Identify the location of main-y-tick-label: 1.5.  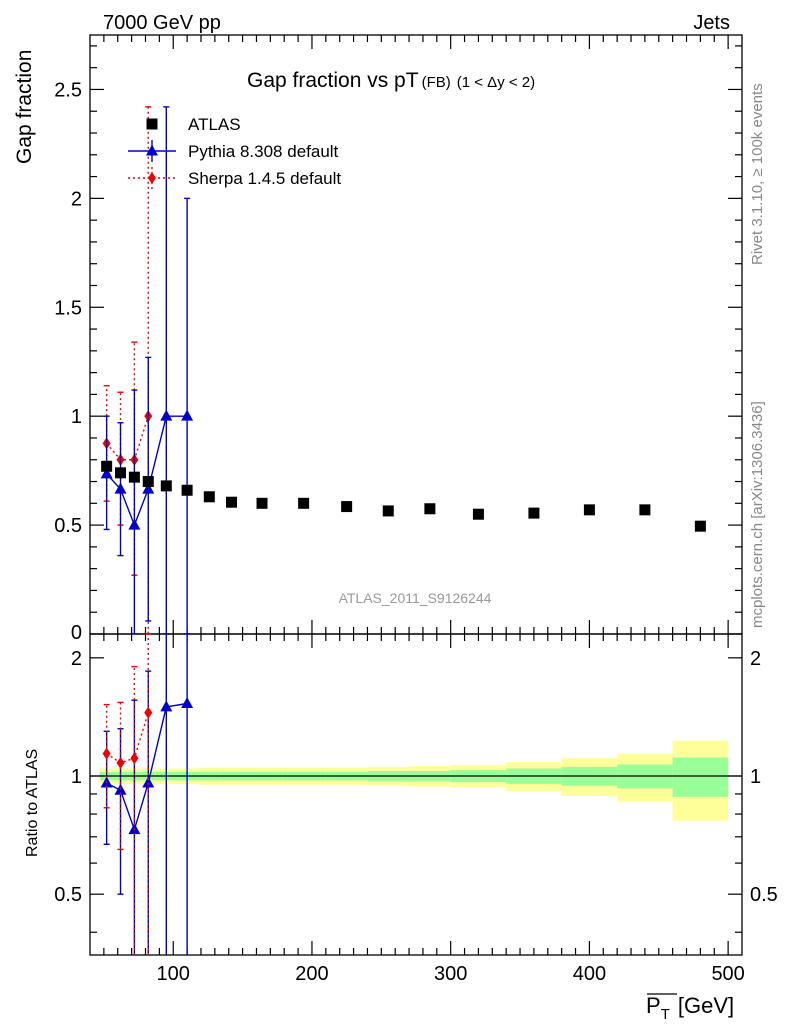
(68, 308).